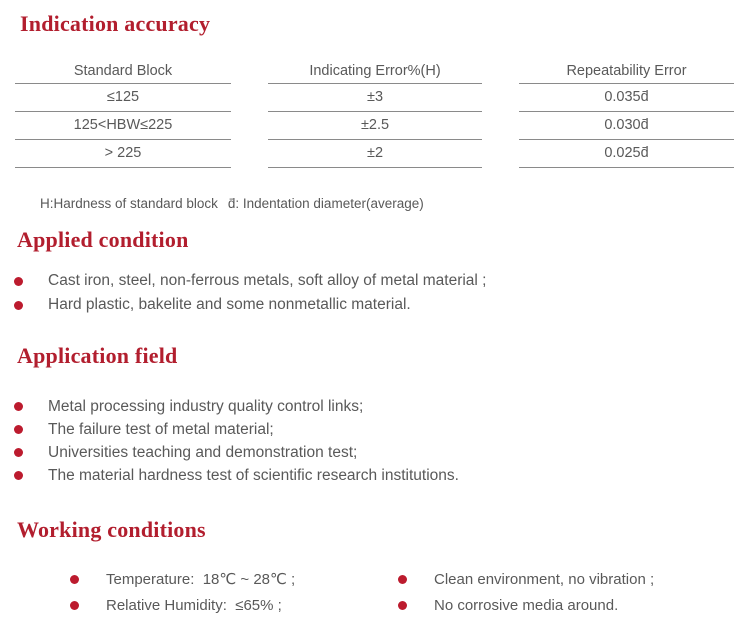 The height and width of the screenshot is (643, 750). What do you see at coordinates (123, 154) in the screenshot?
I see `table-cell: > 225` at bounding box center [123, 154].